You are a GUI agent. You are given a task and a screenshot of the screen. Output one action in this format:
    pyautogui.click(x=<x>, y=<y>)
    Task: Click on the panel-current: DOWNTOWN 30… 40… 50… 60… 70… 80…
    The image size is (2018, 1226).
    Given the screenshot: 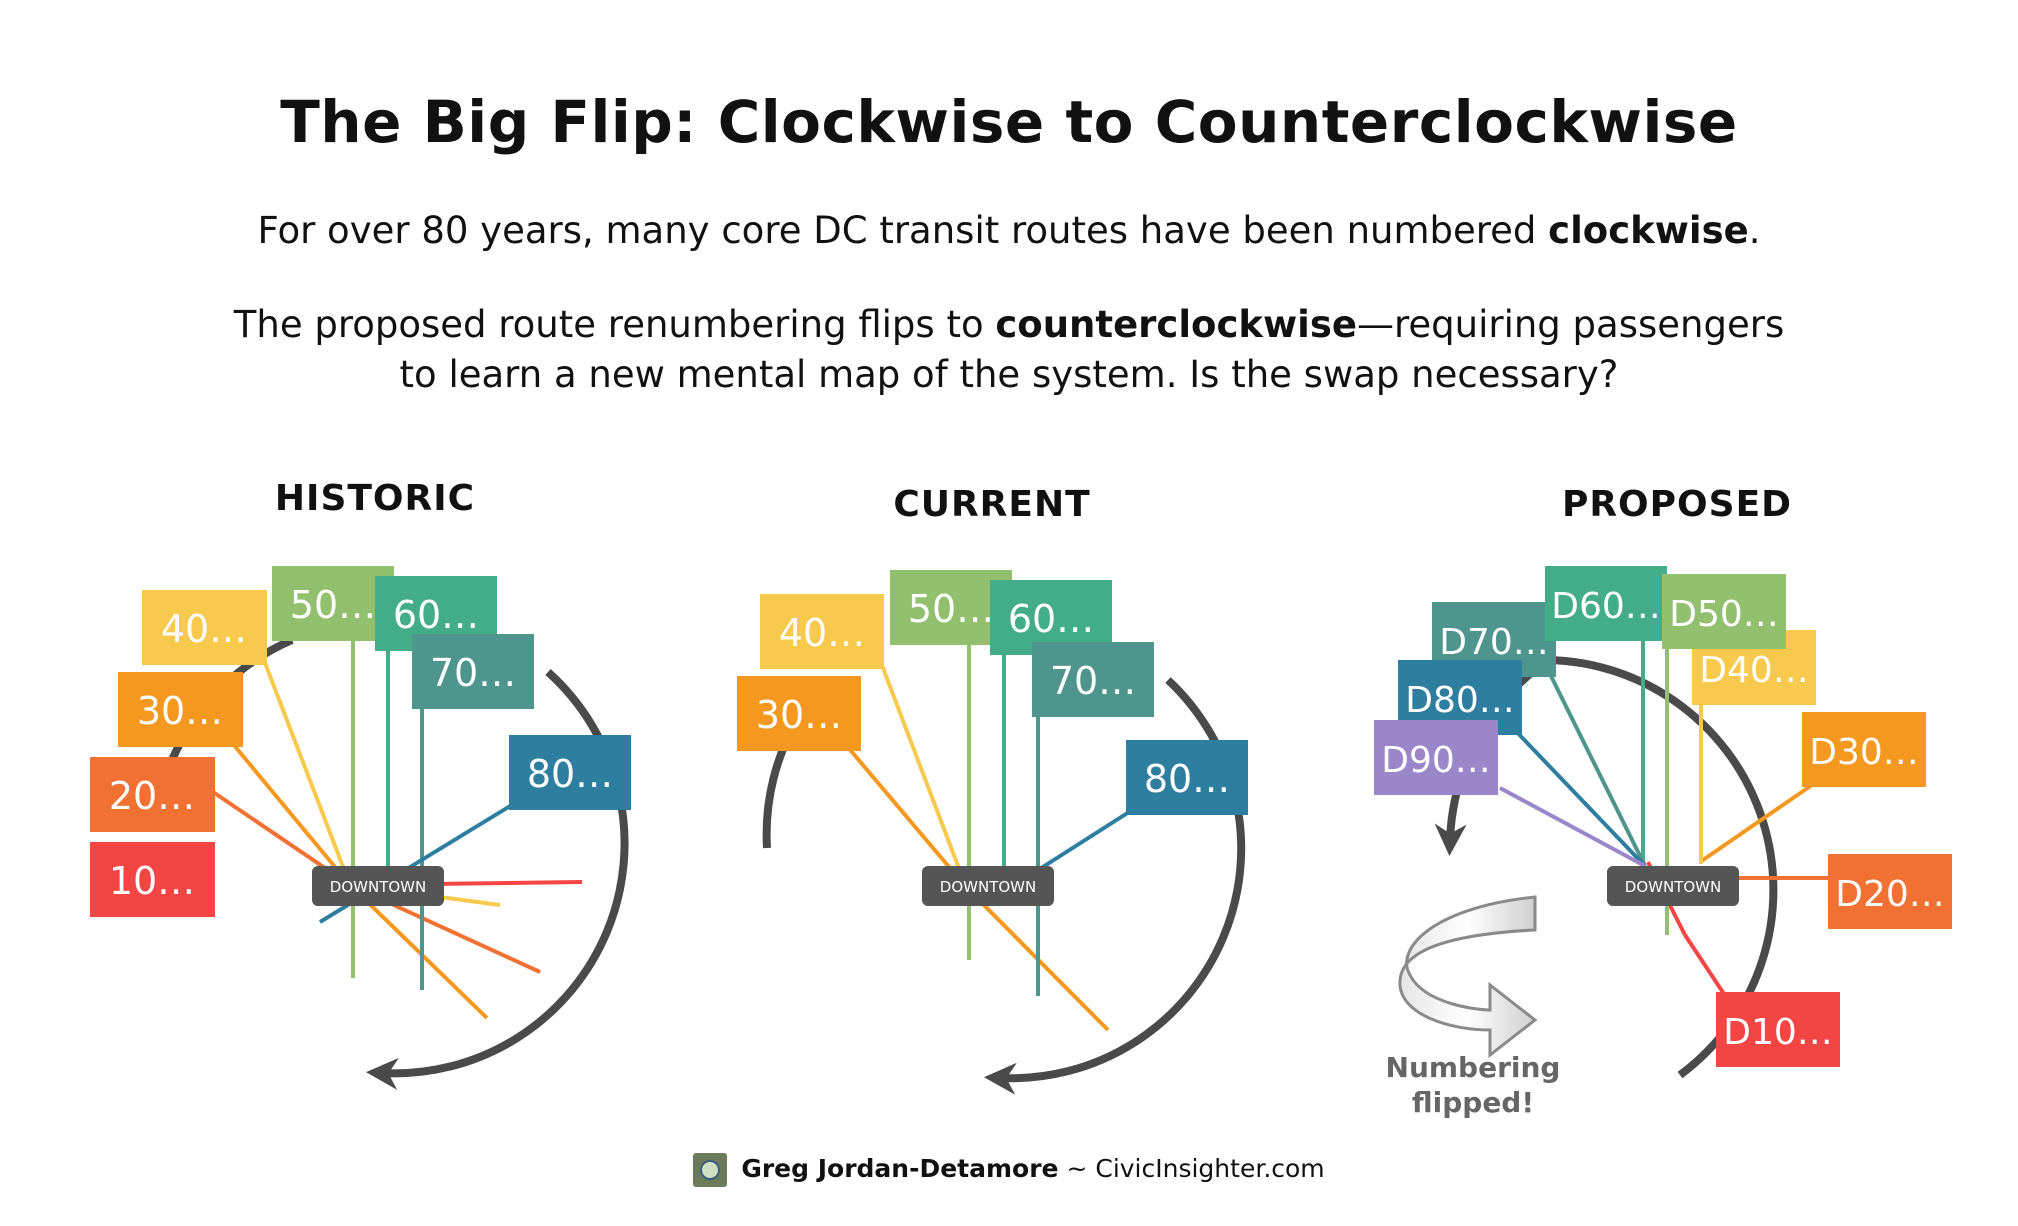 What is the action you would take?
    pyautogui.click(x=992, y=832)
    